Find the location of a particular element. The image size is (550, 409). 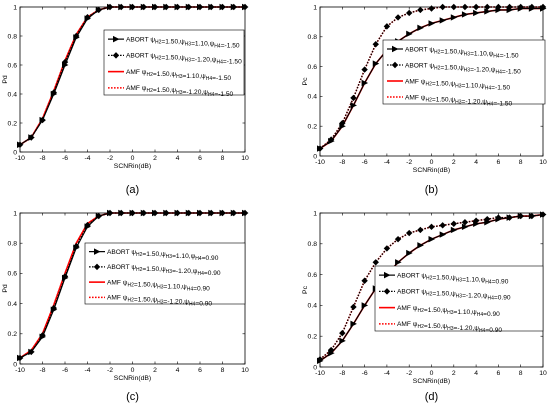

y-tick-label: 0.6 is located at coordinates (313, 275).